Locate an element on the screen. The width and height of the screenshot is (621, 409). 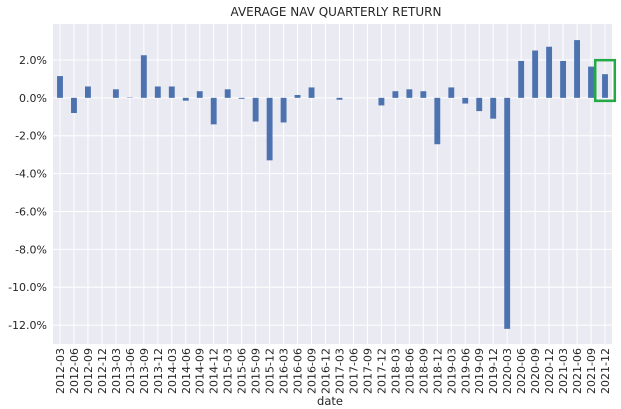
y-tick-label: -6.0% is located at coordinates (31, 211).